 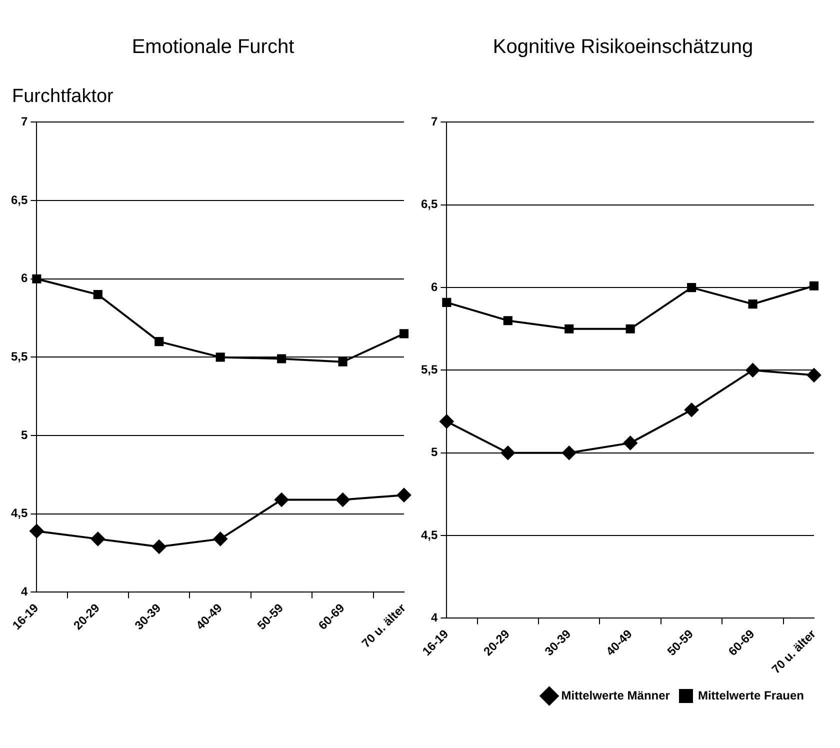 I want to click on legend-label: Mittelwerte Frauen, so click(x=751, y=695).